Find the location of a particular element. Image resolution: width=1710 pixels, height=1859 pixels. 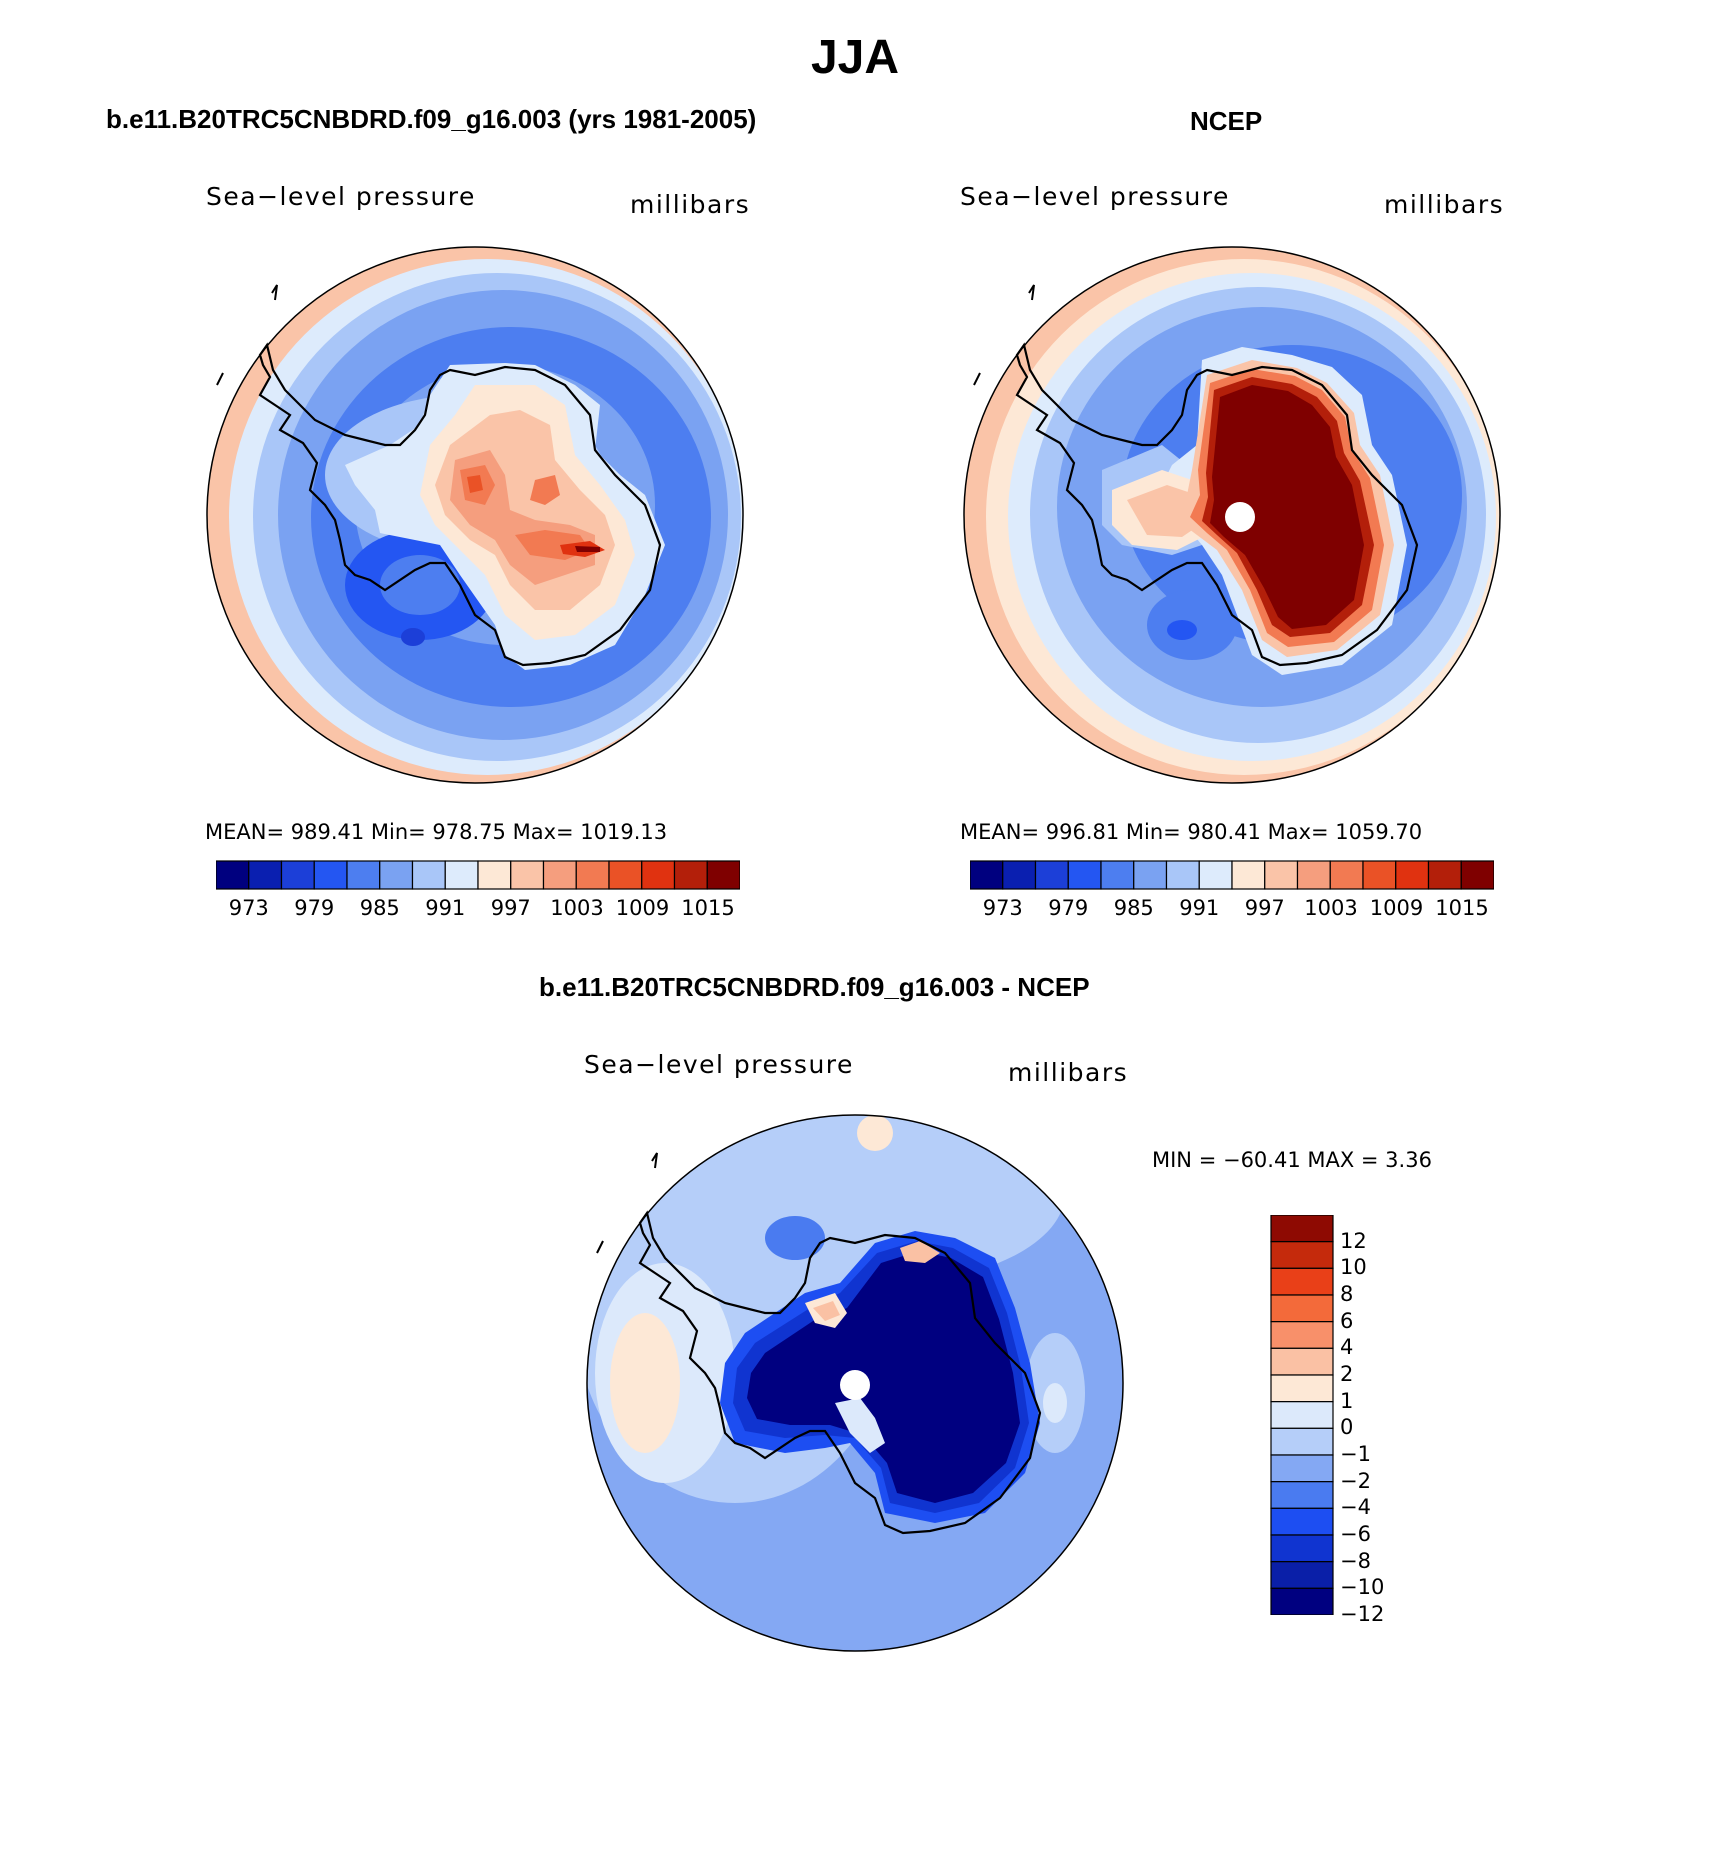

colorbar-tick-label: −1 is located at coordinates (1355, 1454).